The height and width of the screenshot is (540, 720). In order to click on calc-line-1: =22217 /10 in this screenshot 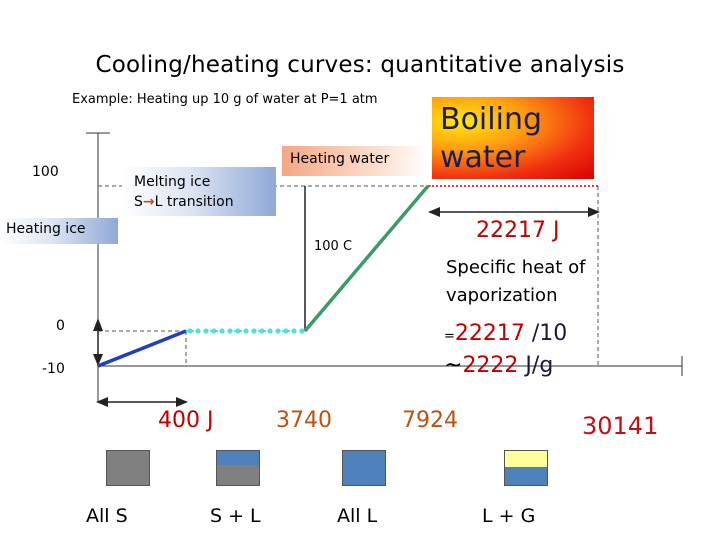, I will do `click(505, 335)`.